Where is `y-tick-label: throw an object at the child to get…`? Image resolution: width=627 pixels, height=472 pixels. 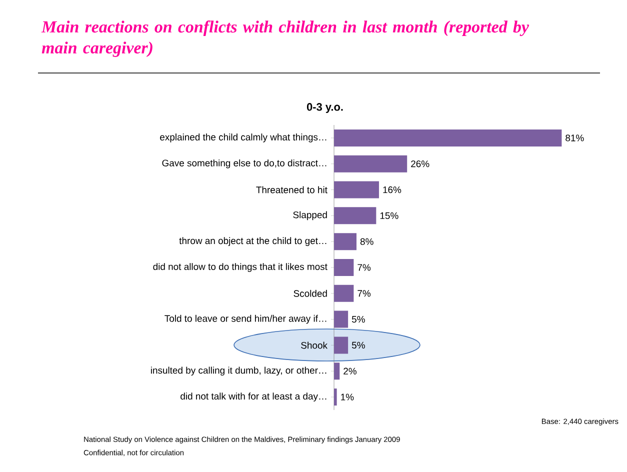
y-tick-label: throw an object at the child to get… is located at coordinates (252, 241).